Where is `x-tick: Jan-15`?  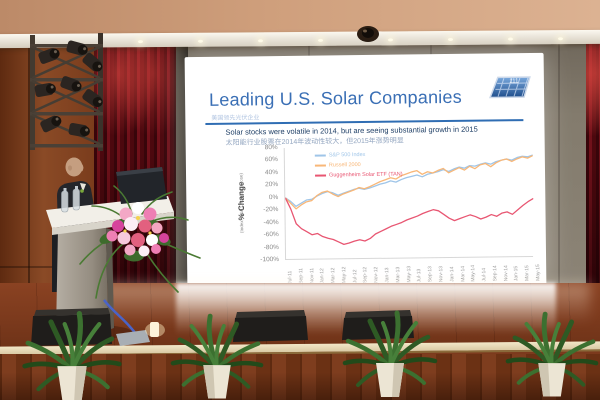 x-tick: Jan-15 is located at coordinates (516, 273).